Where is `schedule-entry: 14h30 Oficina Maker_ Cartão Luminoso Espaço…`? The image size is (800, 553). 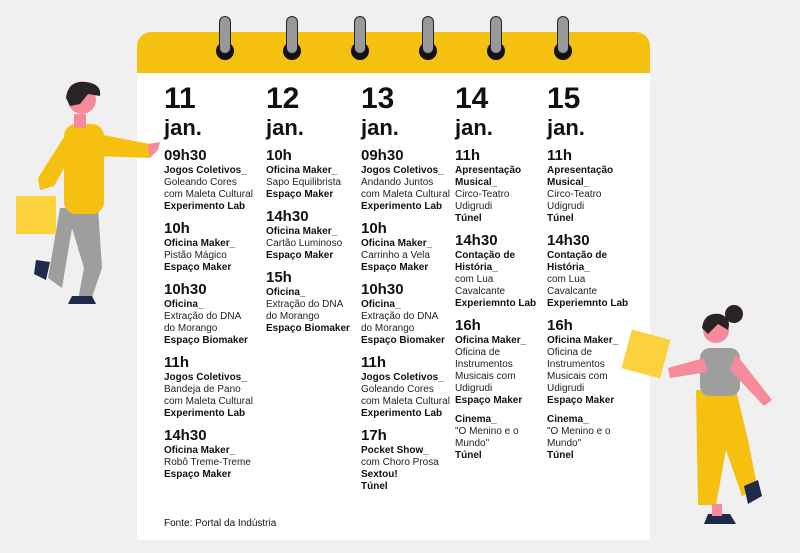
schedule-entry: 14h30 Oficina Maker_ Cartão Luminoso Espaço… is located at coordinates (311, 235).